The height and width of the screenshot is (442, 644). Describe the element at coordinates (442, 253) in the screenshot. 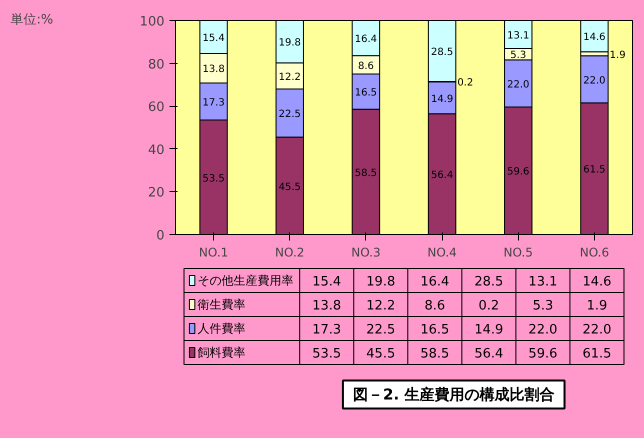

I see `x-tick-label: NO.4` at that location.